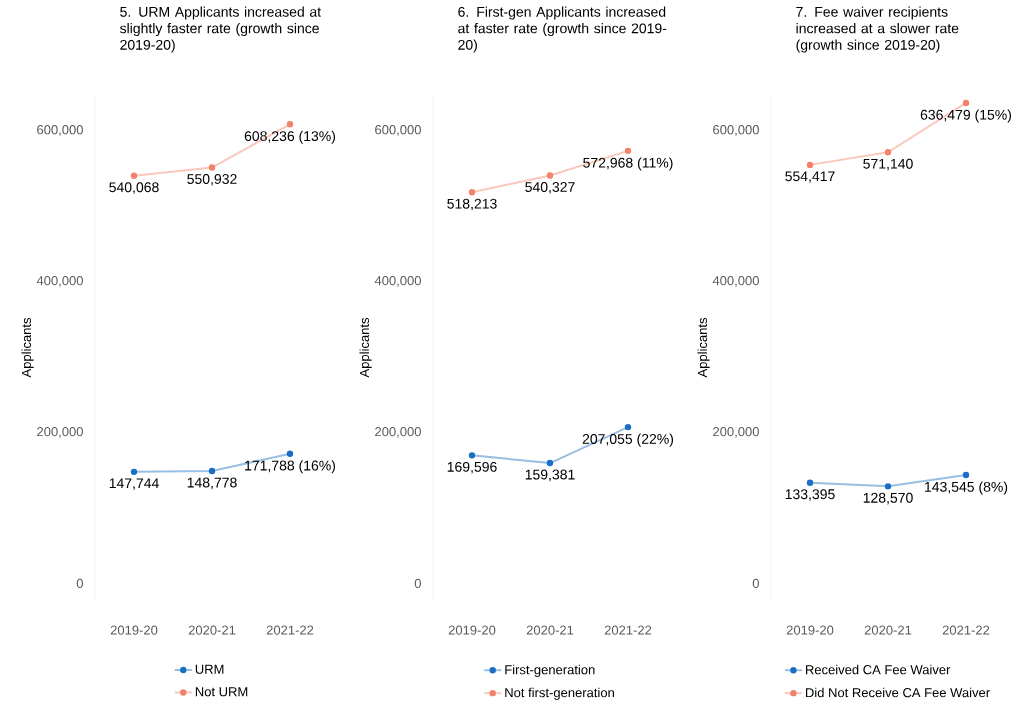 The image size is (1012, 711). Describe the element at coordinates (966, 488) in the screenshot. I see `data-label: 143,545 (8%)` at that location.